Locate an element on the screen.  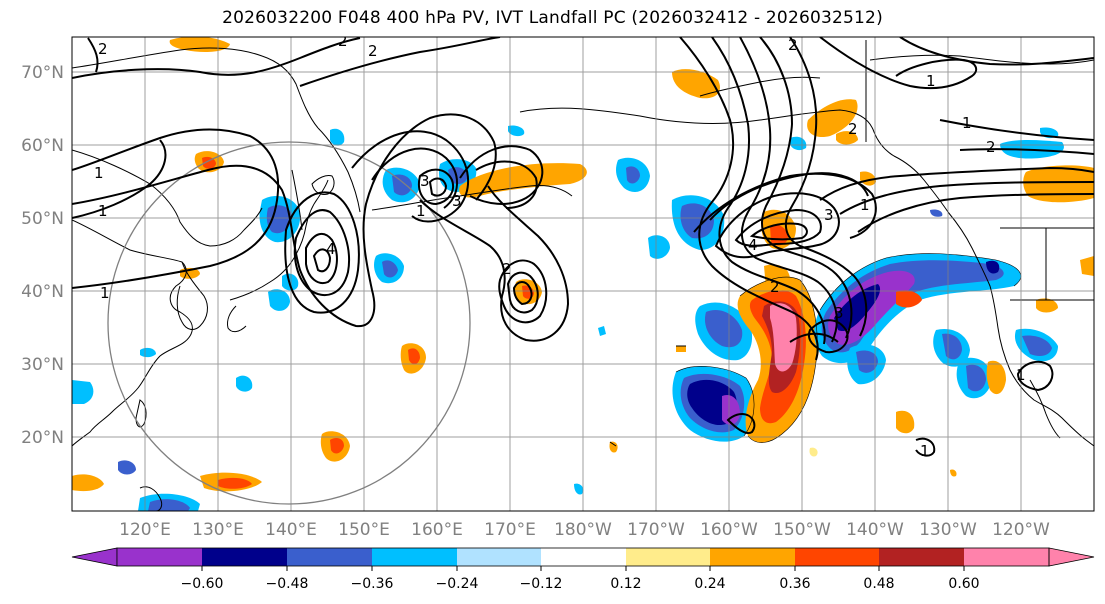
lat-label: 30°N is located at coordinates (42, 365).